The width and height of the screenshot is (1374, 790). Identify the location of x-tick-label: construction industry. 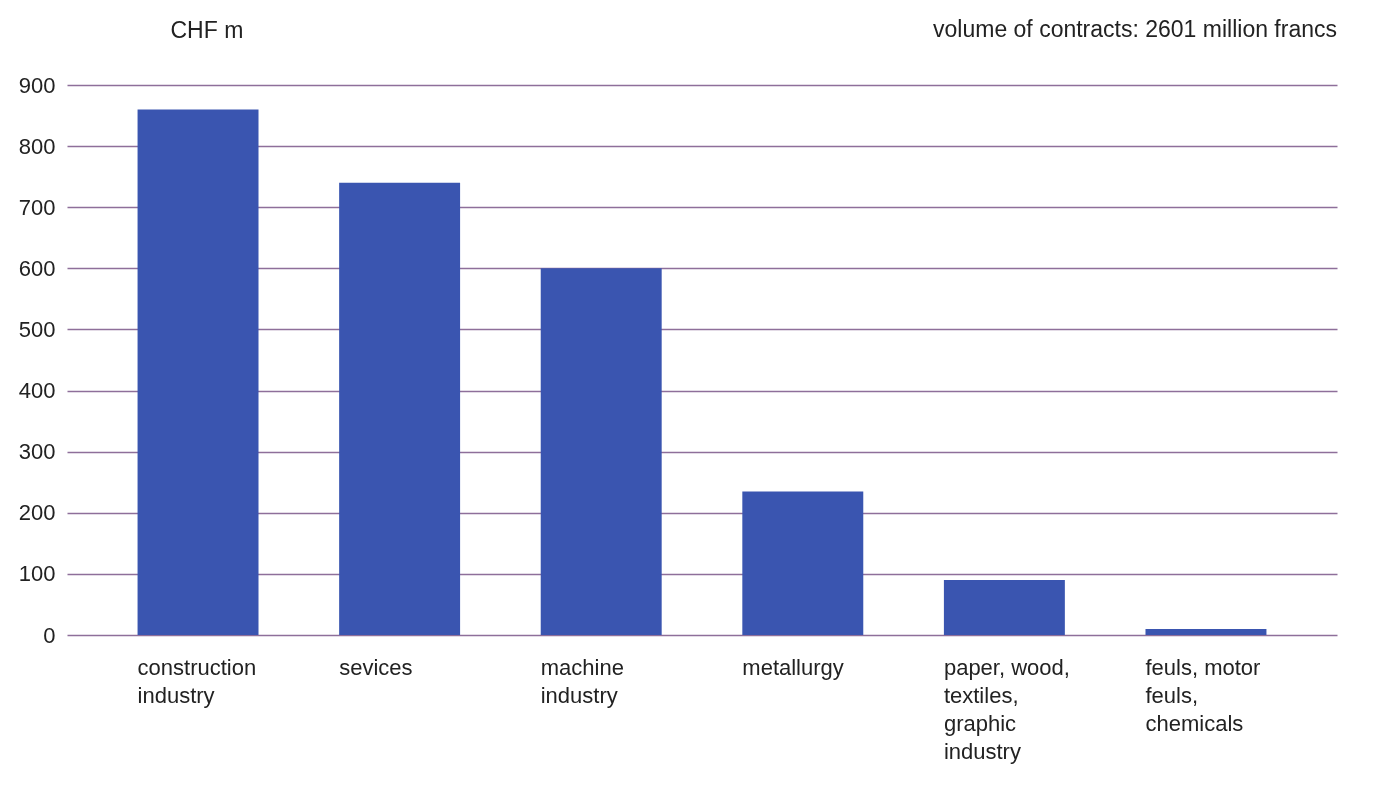
(197, 681).